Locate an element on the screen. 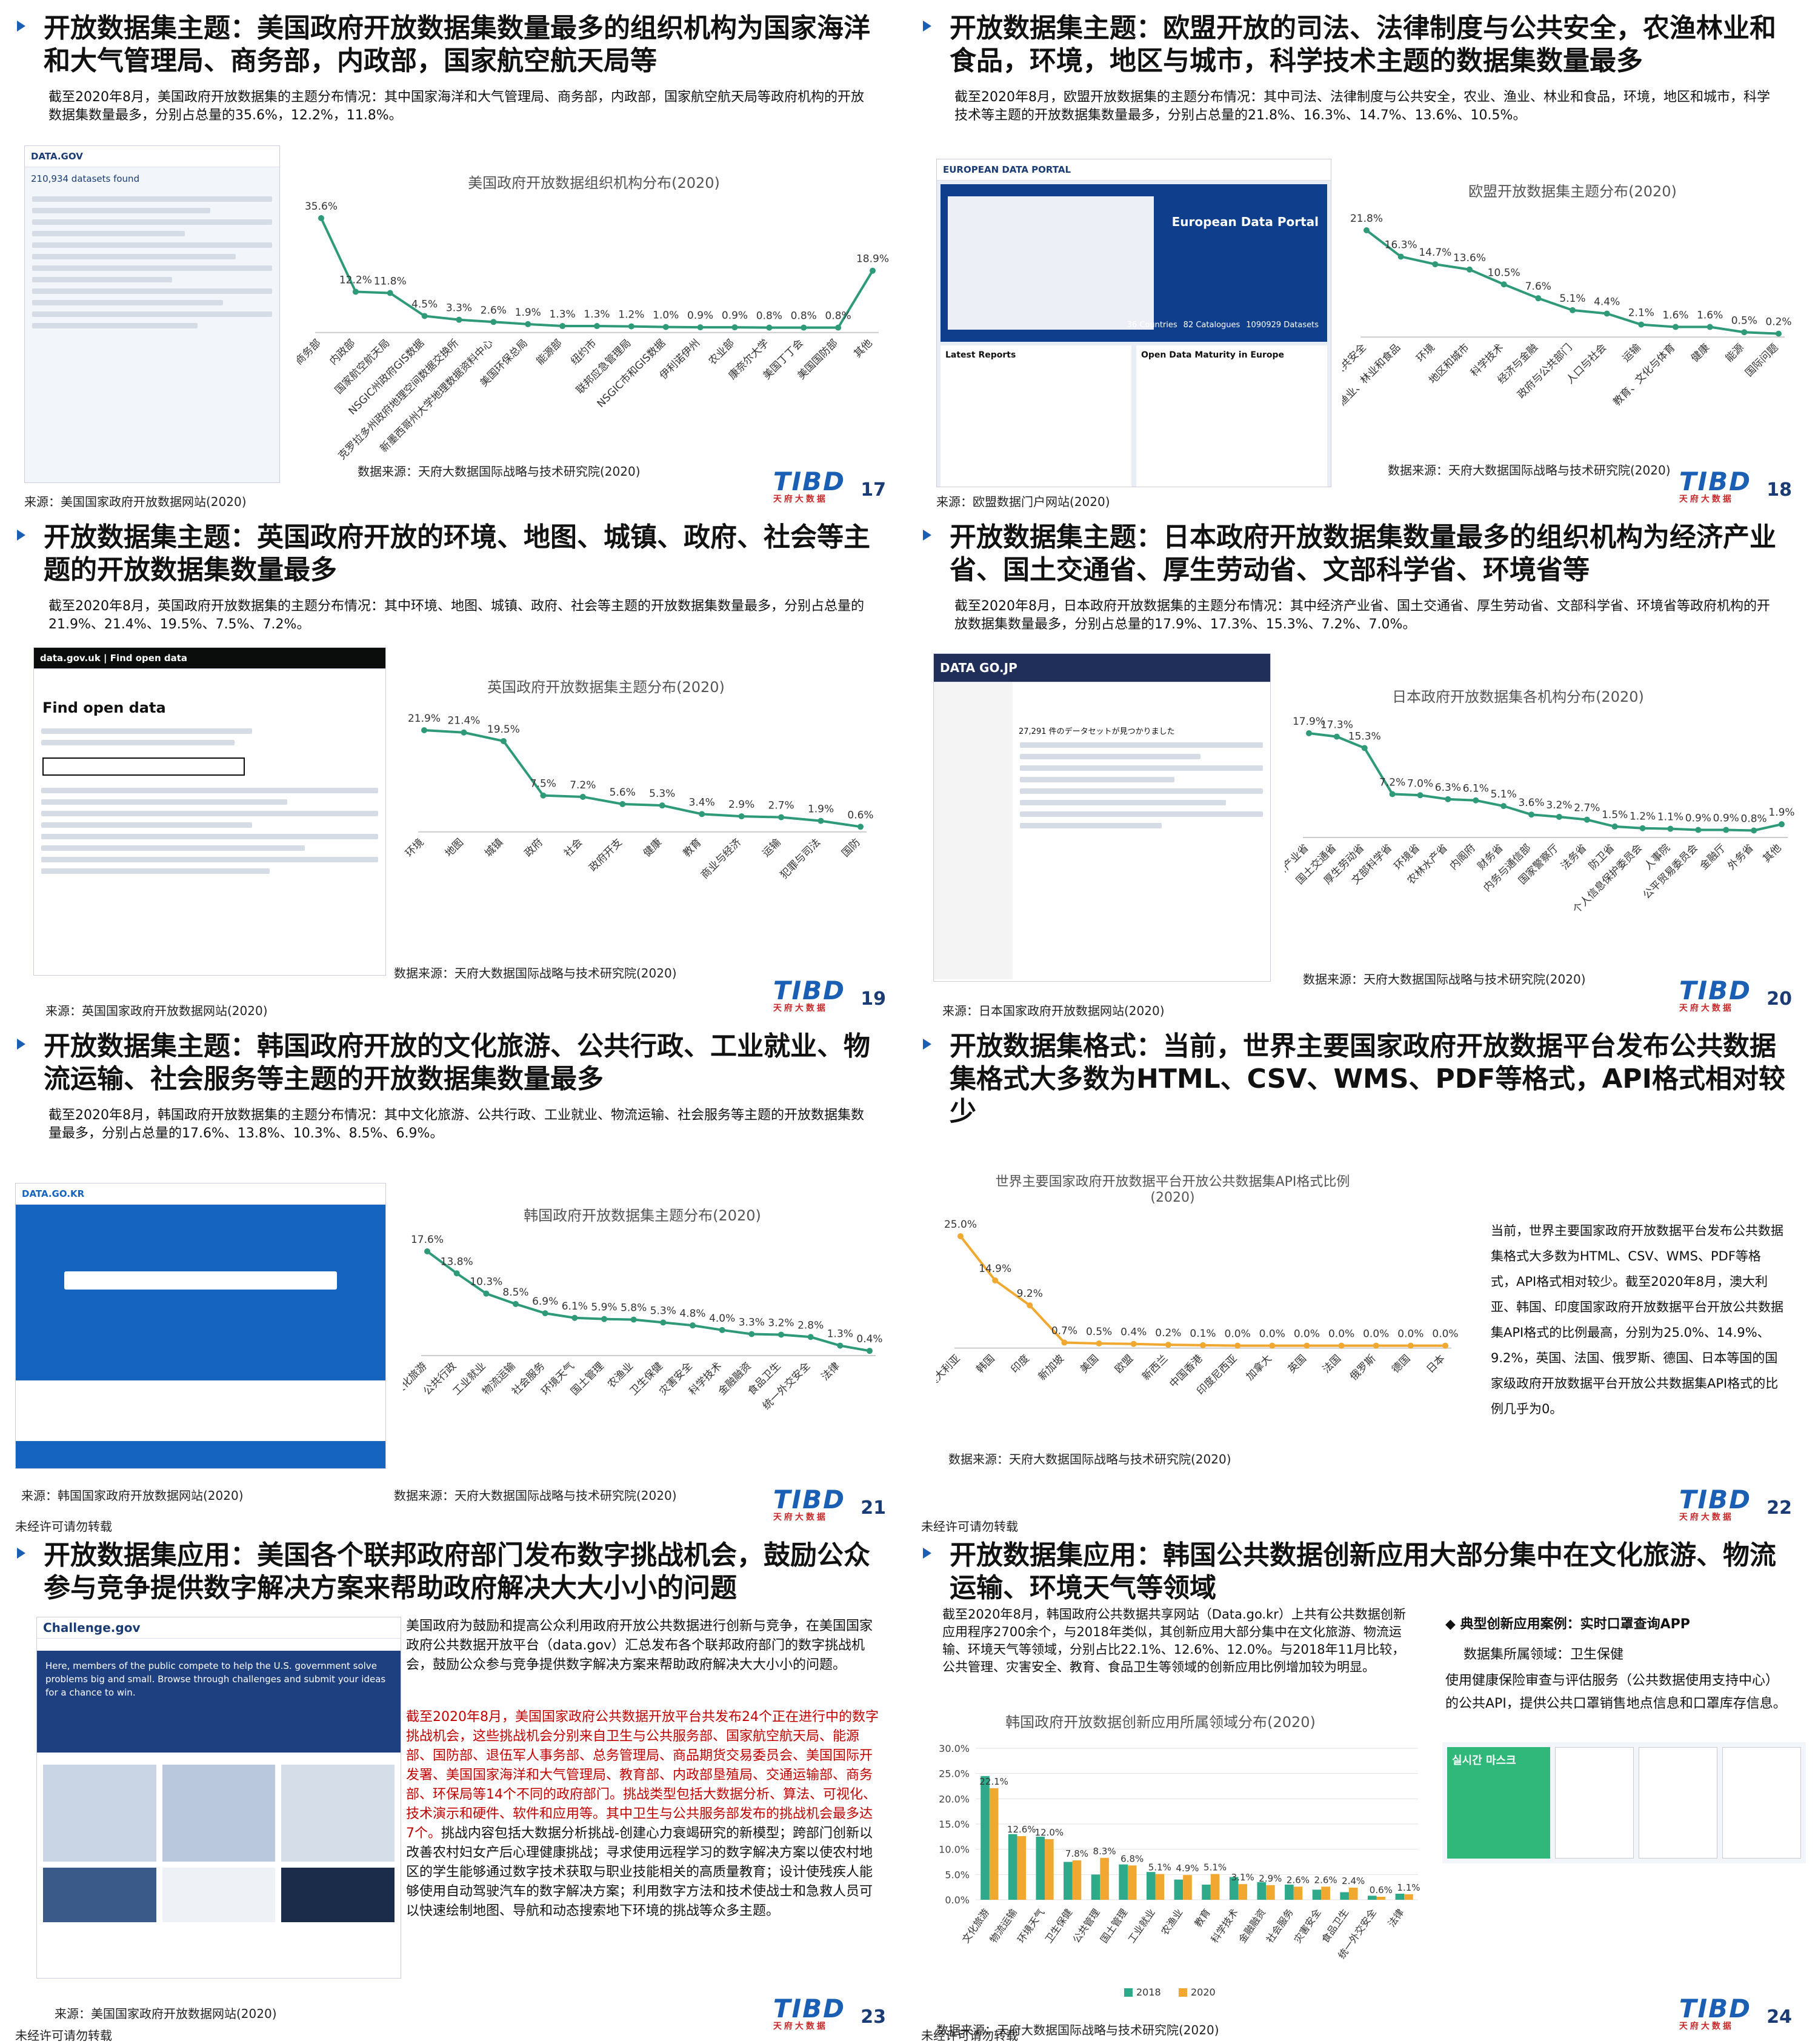 This screenshot has height=2044, width=1818. data-label: 5.8% is located at coordinates (634, 1308).